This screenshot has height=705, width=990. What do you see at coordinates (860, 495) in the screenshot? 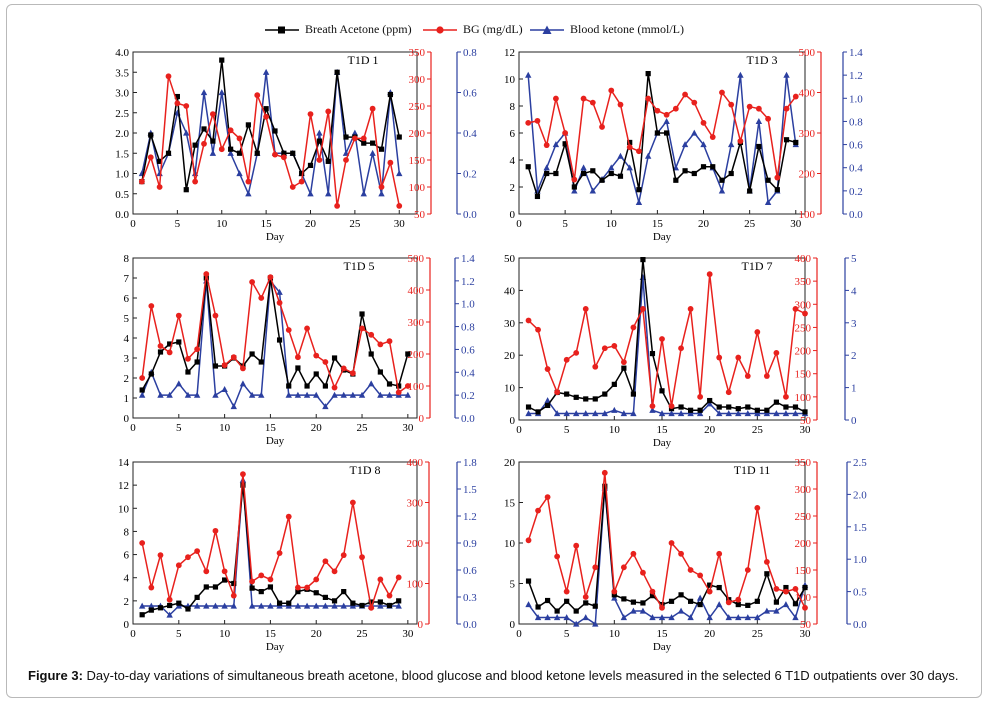
I see `y-right-tick-label: 2.0` at bounding box center [860, 495].